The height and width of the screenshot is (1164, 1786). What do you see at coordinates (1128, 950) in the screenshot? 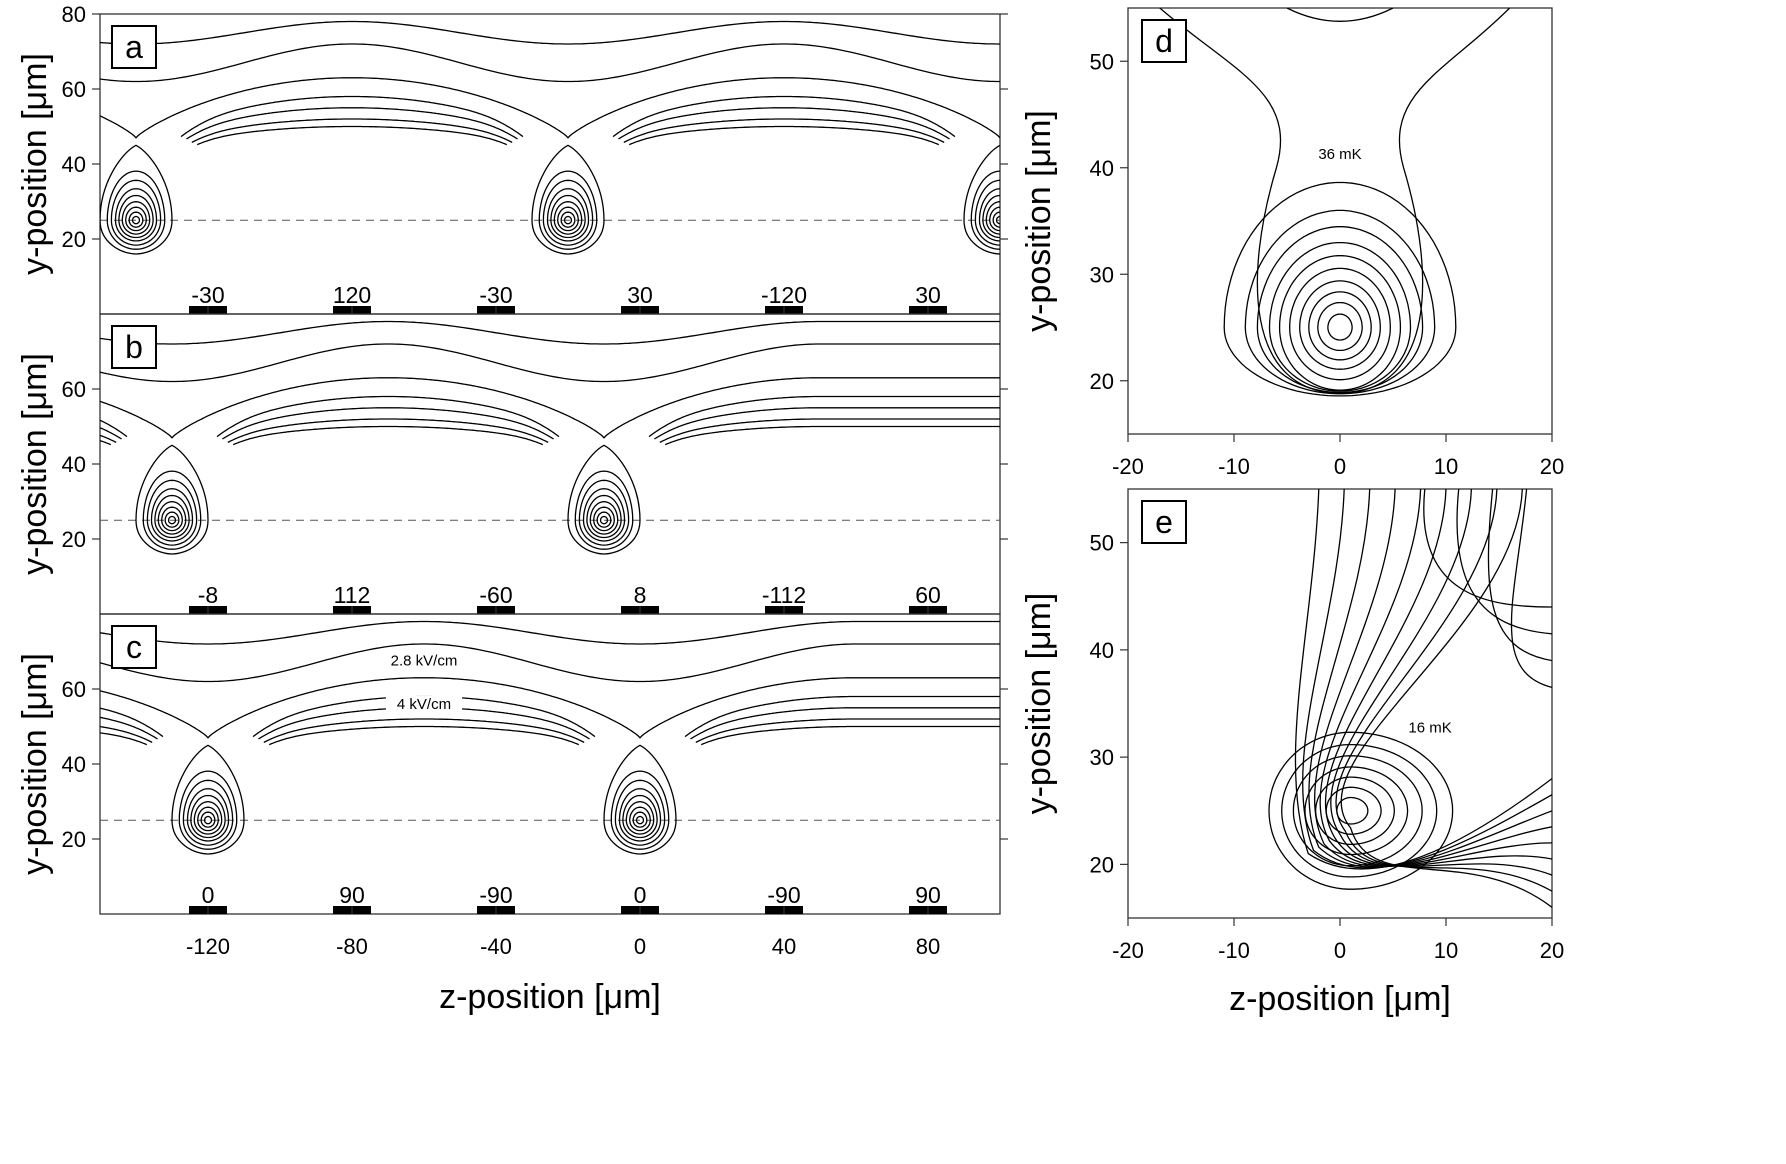
I see `x-tick-label: -20` at bounding box center [1128, 950].